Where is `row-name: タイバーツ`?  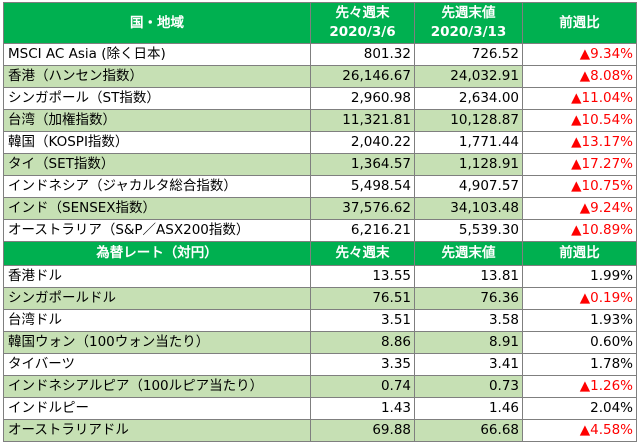
row-name: タイバーツ is located at coordinates (157, 364).